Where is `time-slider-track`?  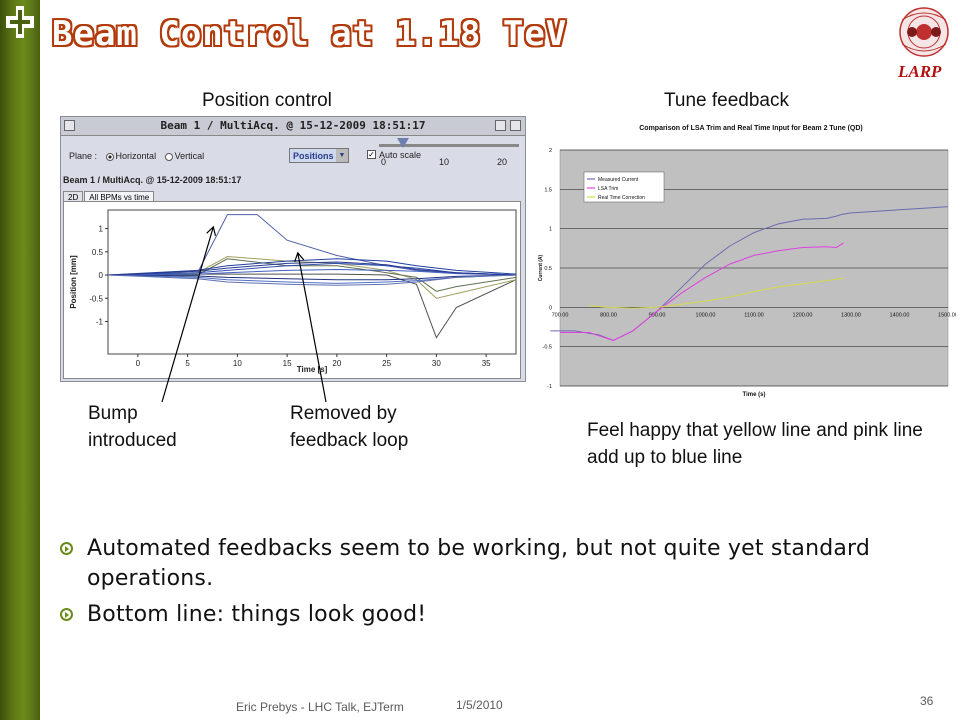
time-slider-track is located at coordinates (449, 145).